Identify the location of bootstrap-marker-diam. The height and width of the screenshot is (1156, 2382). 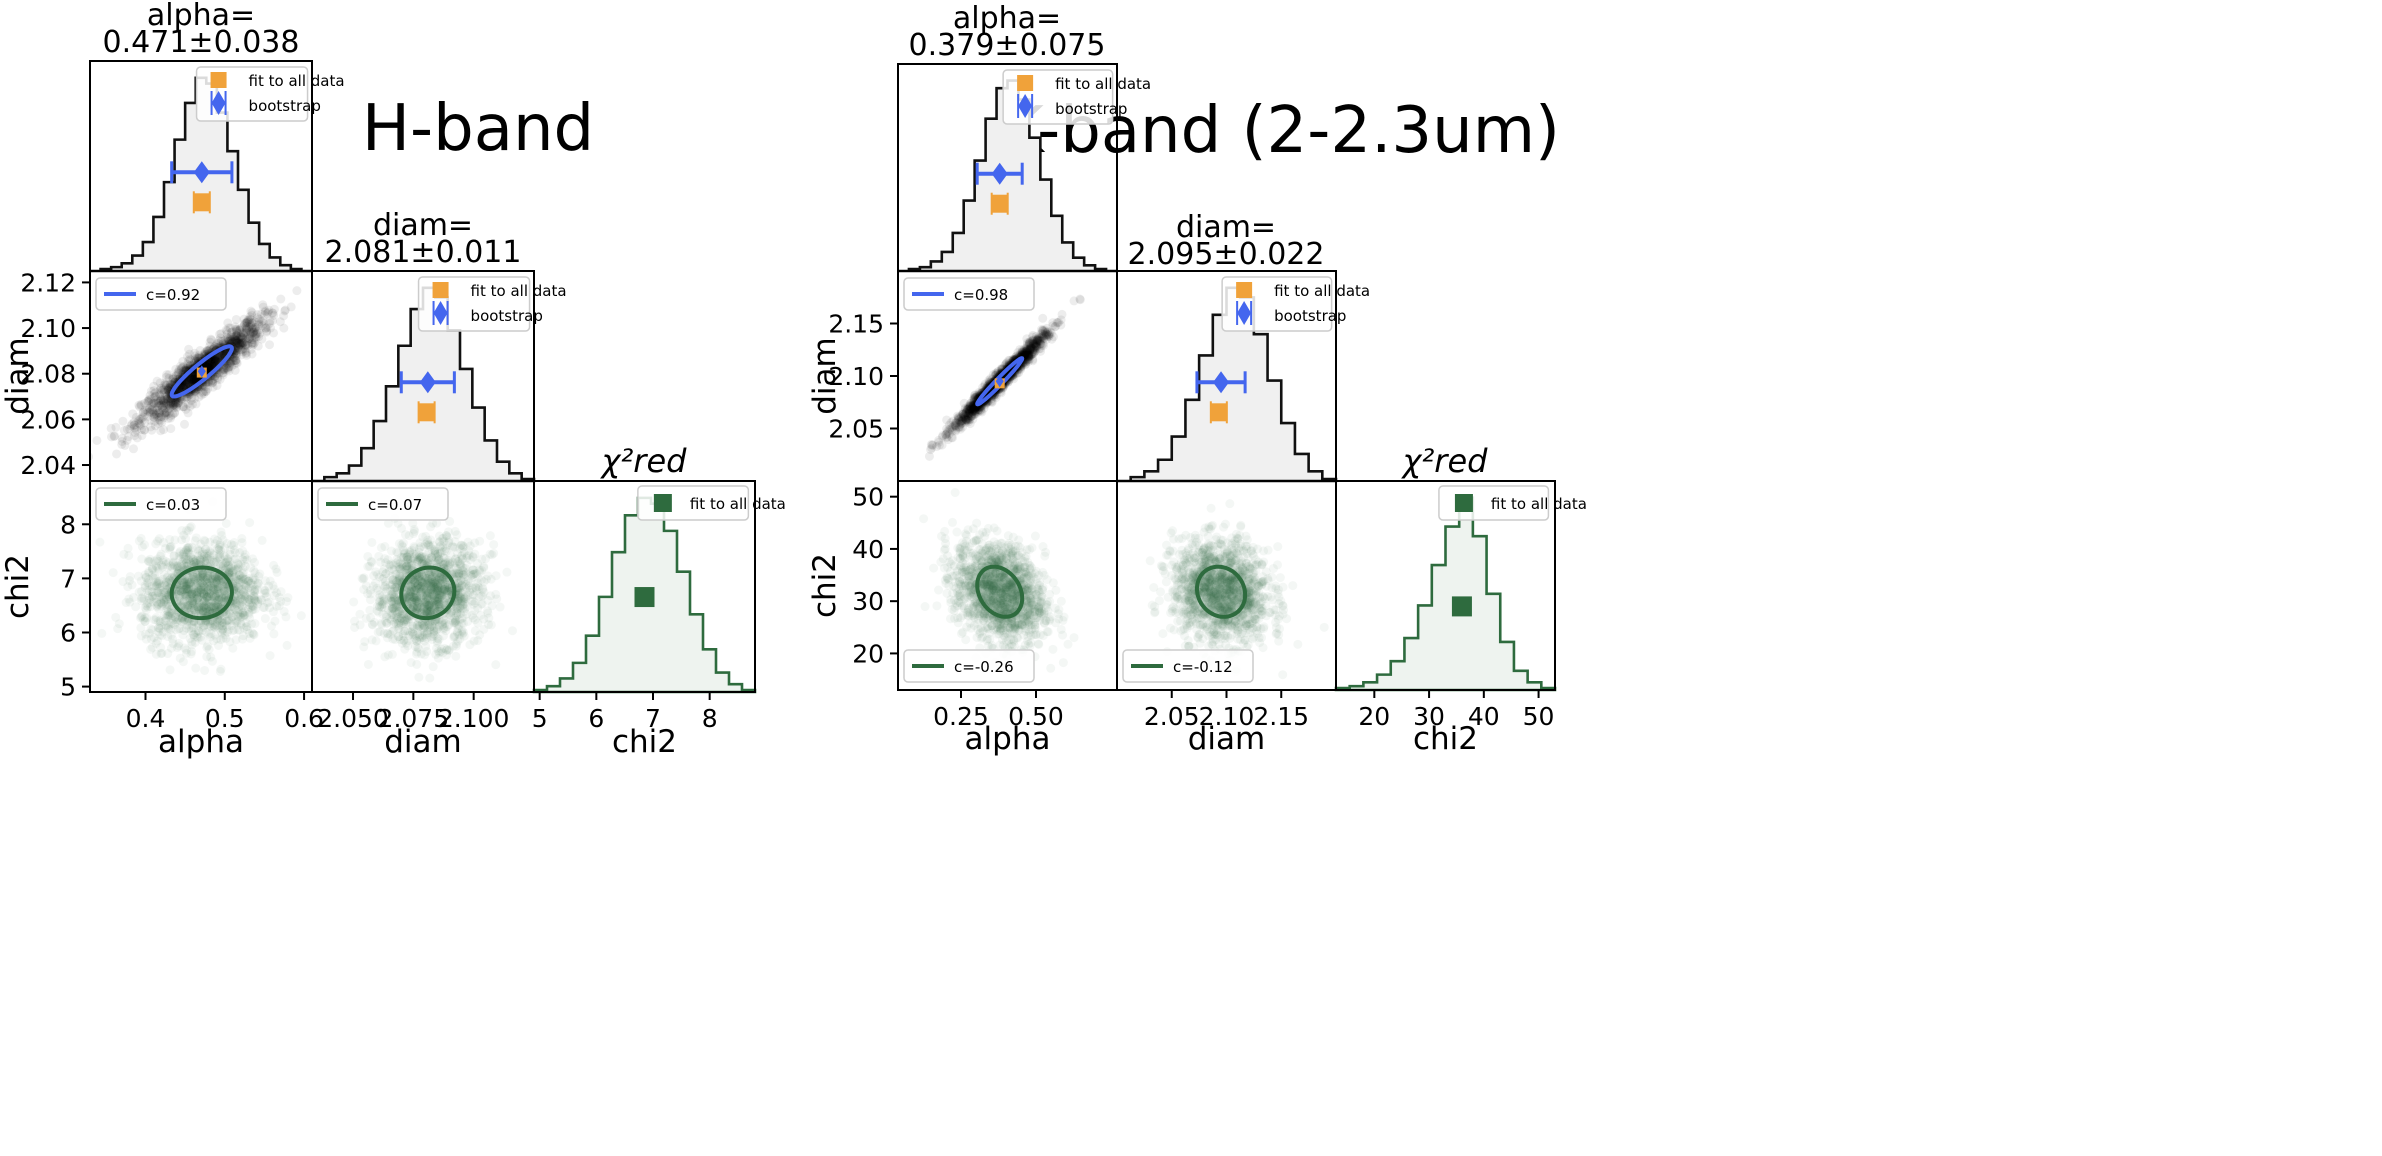
(1221, 382).